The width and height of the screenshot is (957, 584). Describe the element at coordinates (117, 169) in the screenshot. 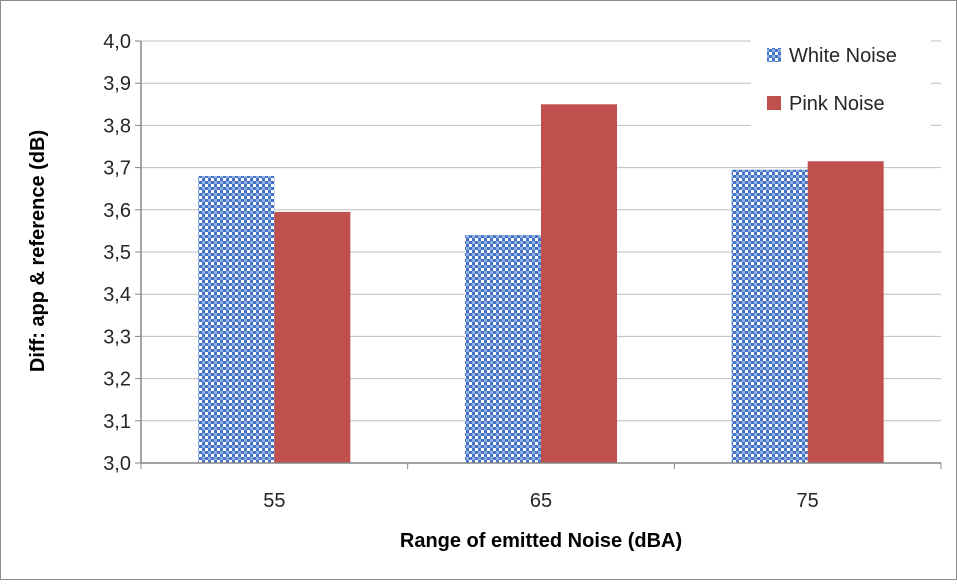

I see `y-tick-label: 3,7` at that location.